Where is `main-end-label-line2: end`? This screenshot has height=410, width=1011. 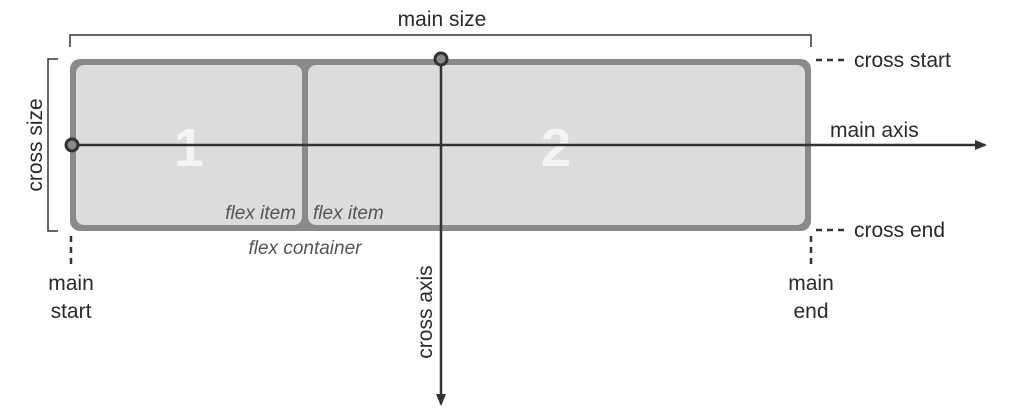 main-end-label-line2: end is located at coordinates (810, 311).